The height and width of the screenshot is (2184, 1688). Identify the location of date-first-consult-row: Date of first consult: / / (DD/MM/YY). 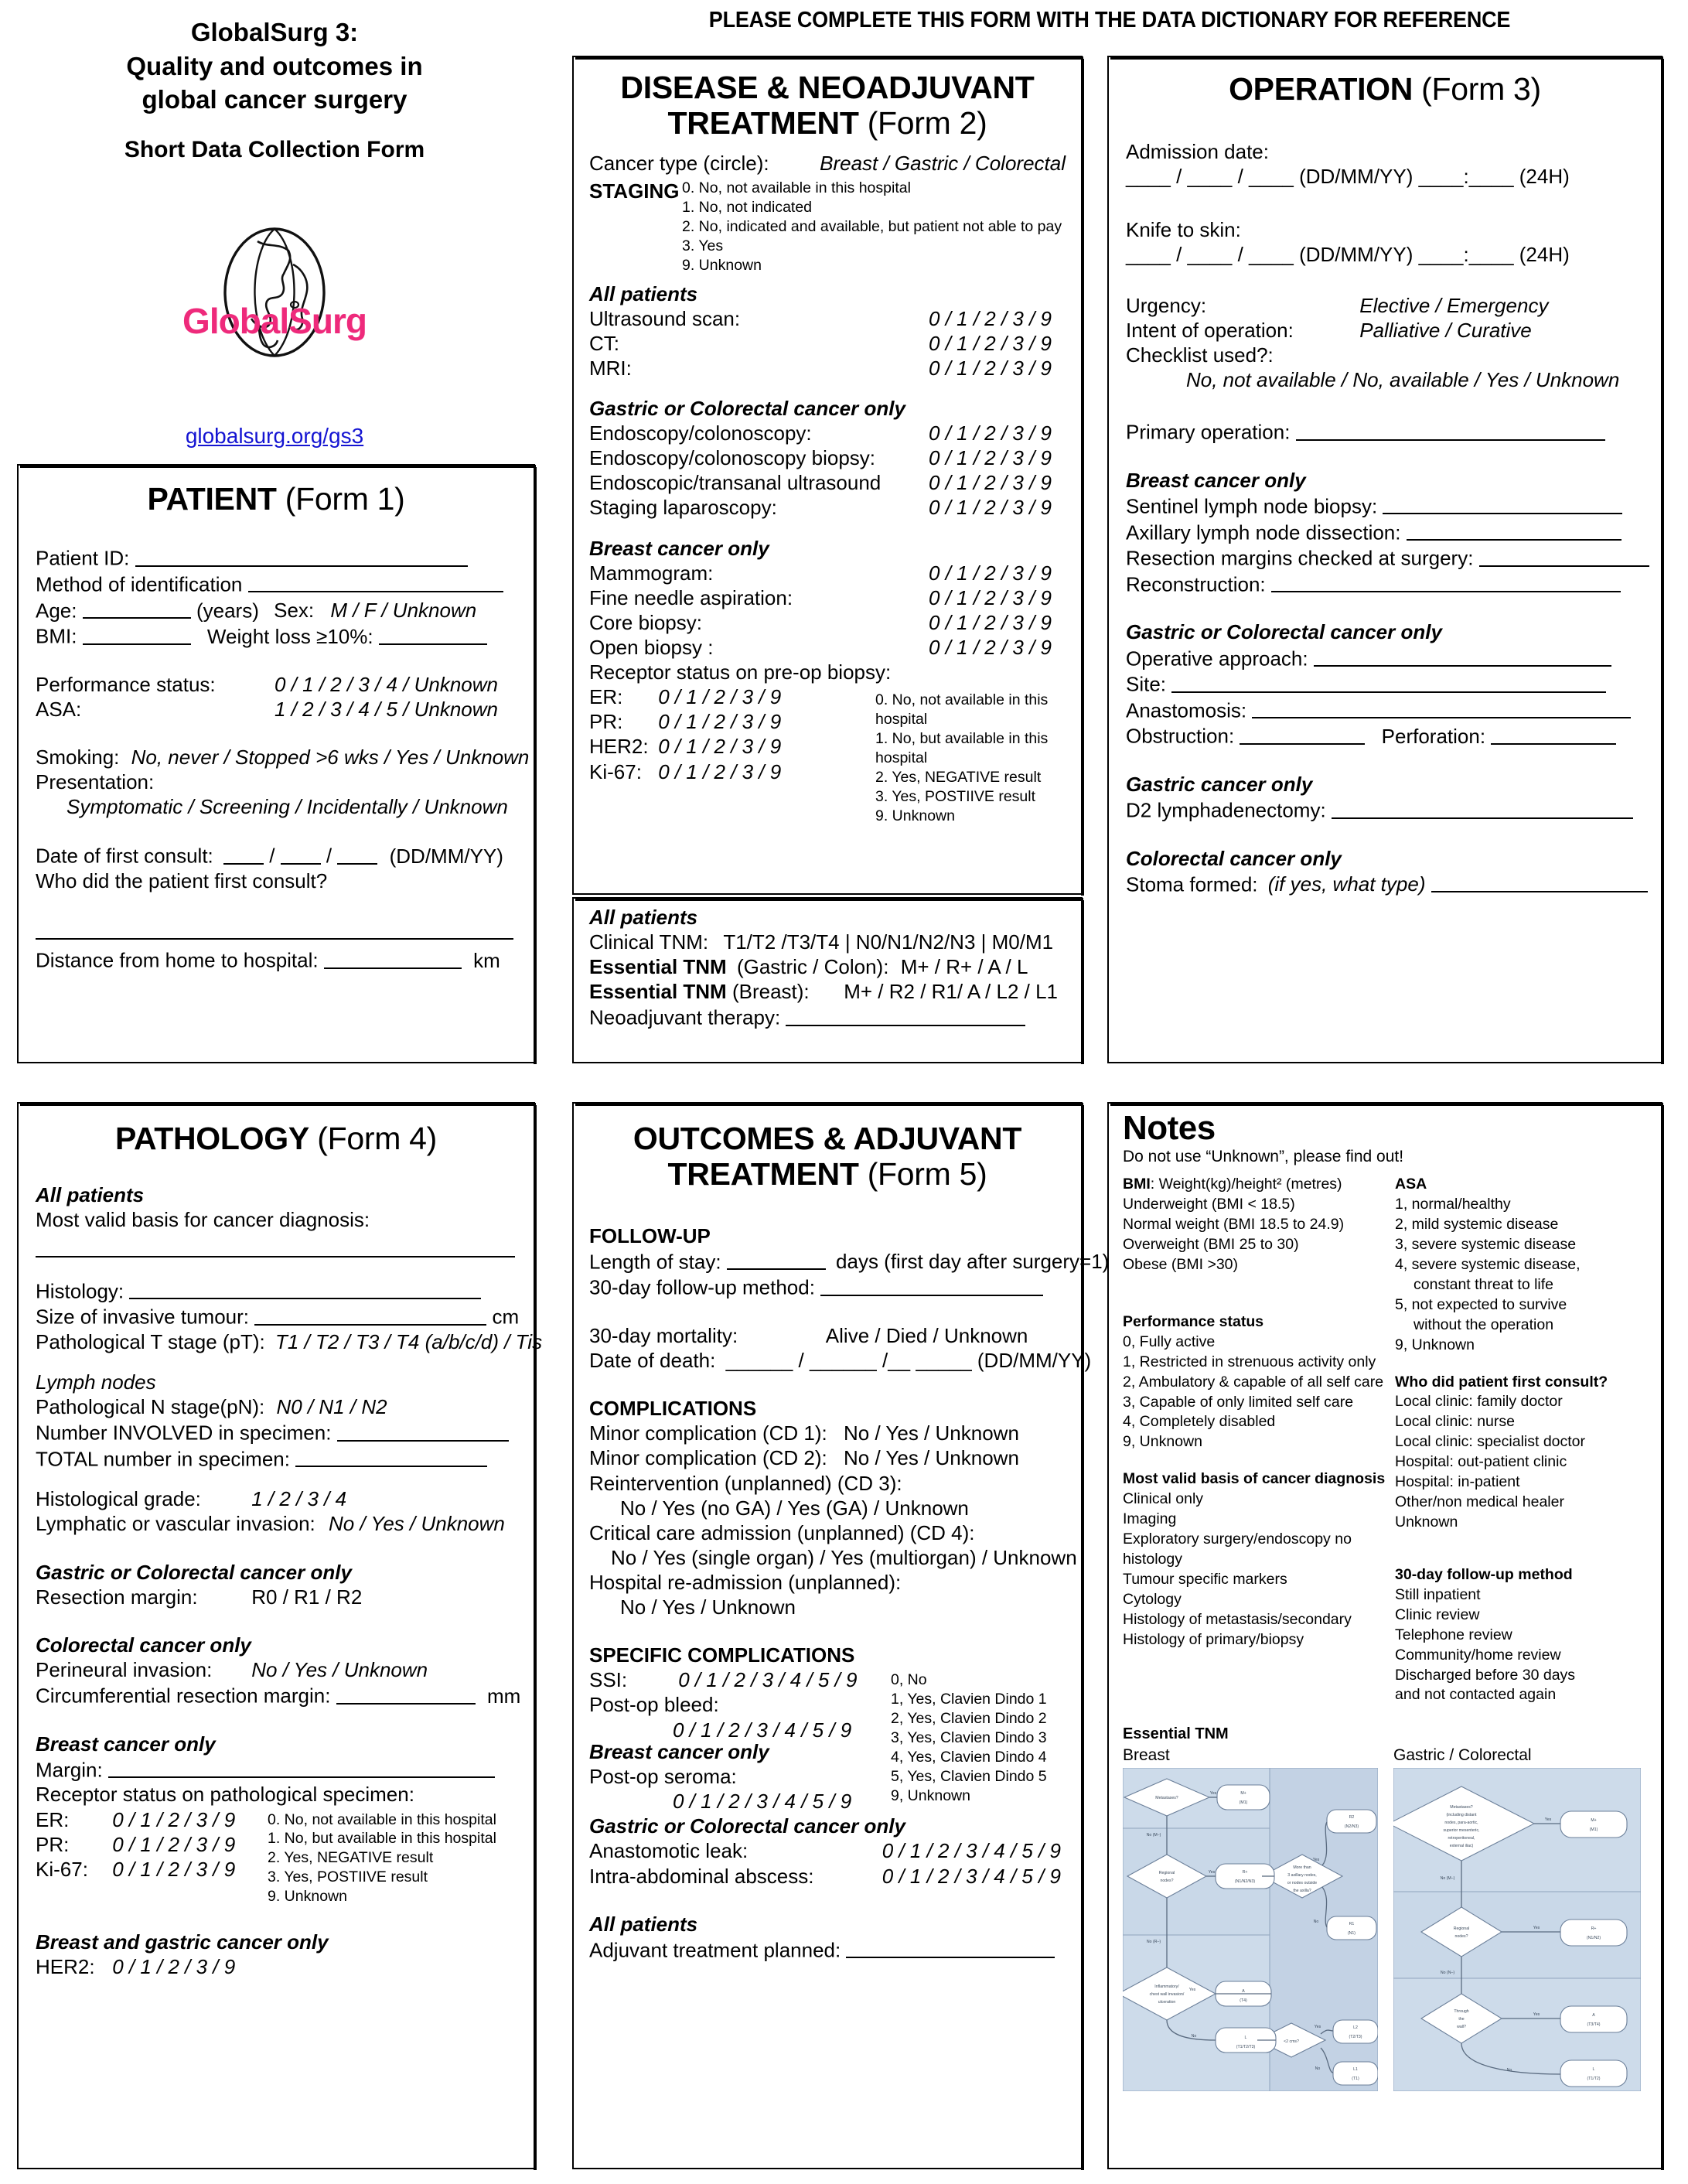
(276, 855).